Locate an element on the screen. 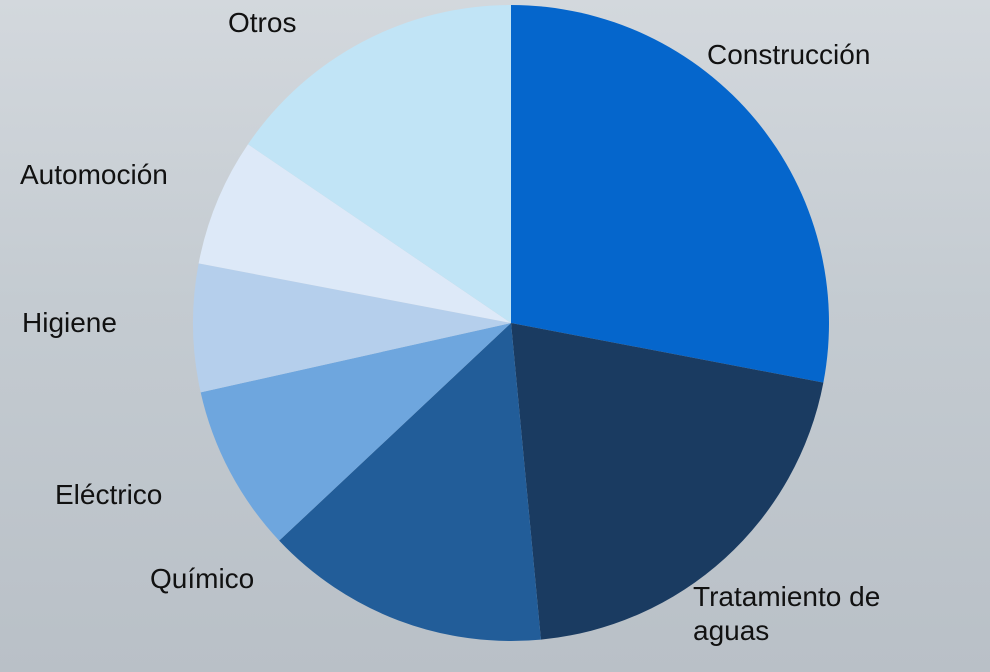  slice-label: Químico is located at coordinates (202, 578).